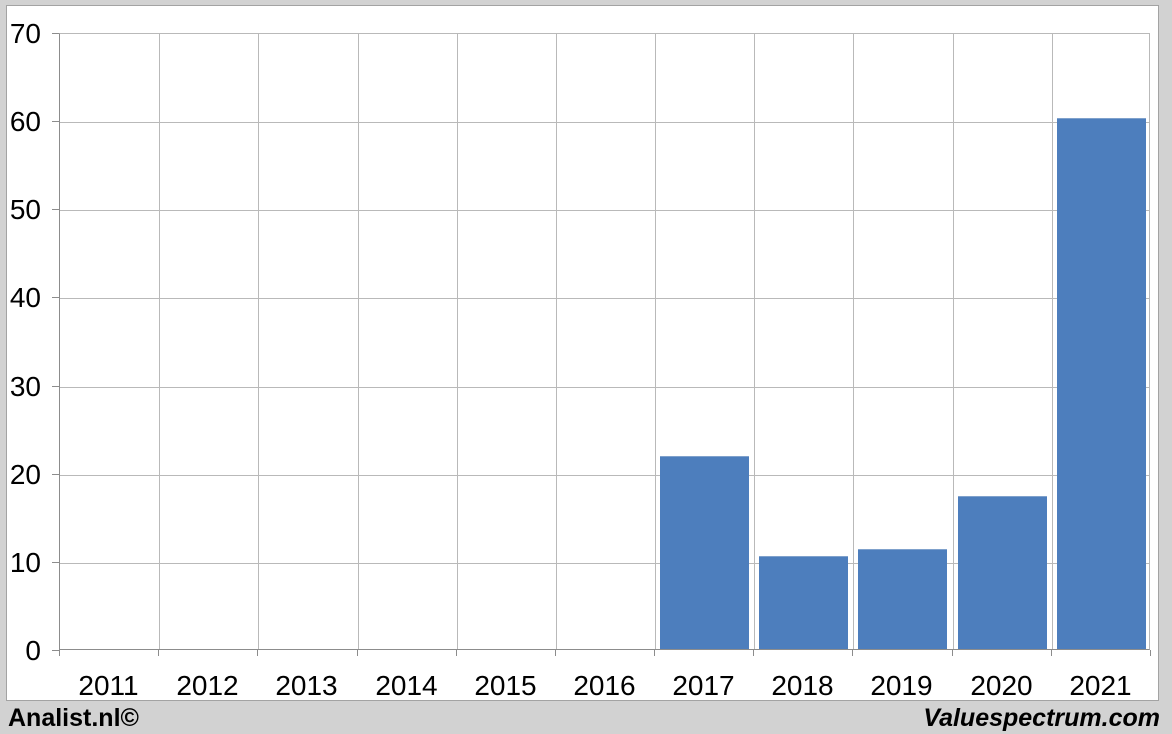 Image resolution: width=1172 pixels, height=734 pixels. Describe the element at coordinates (703, 685) in the screenshot. I see `x-axis-label-2017: 2017` at that location.